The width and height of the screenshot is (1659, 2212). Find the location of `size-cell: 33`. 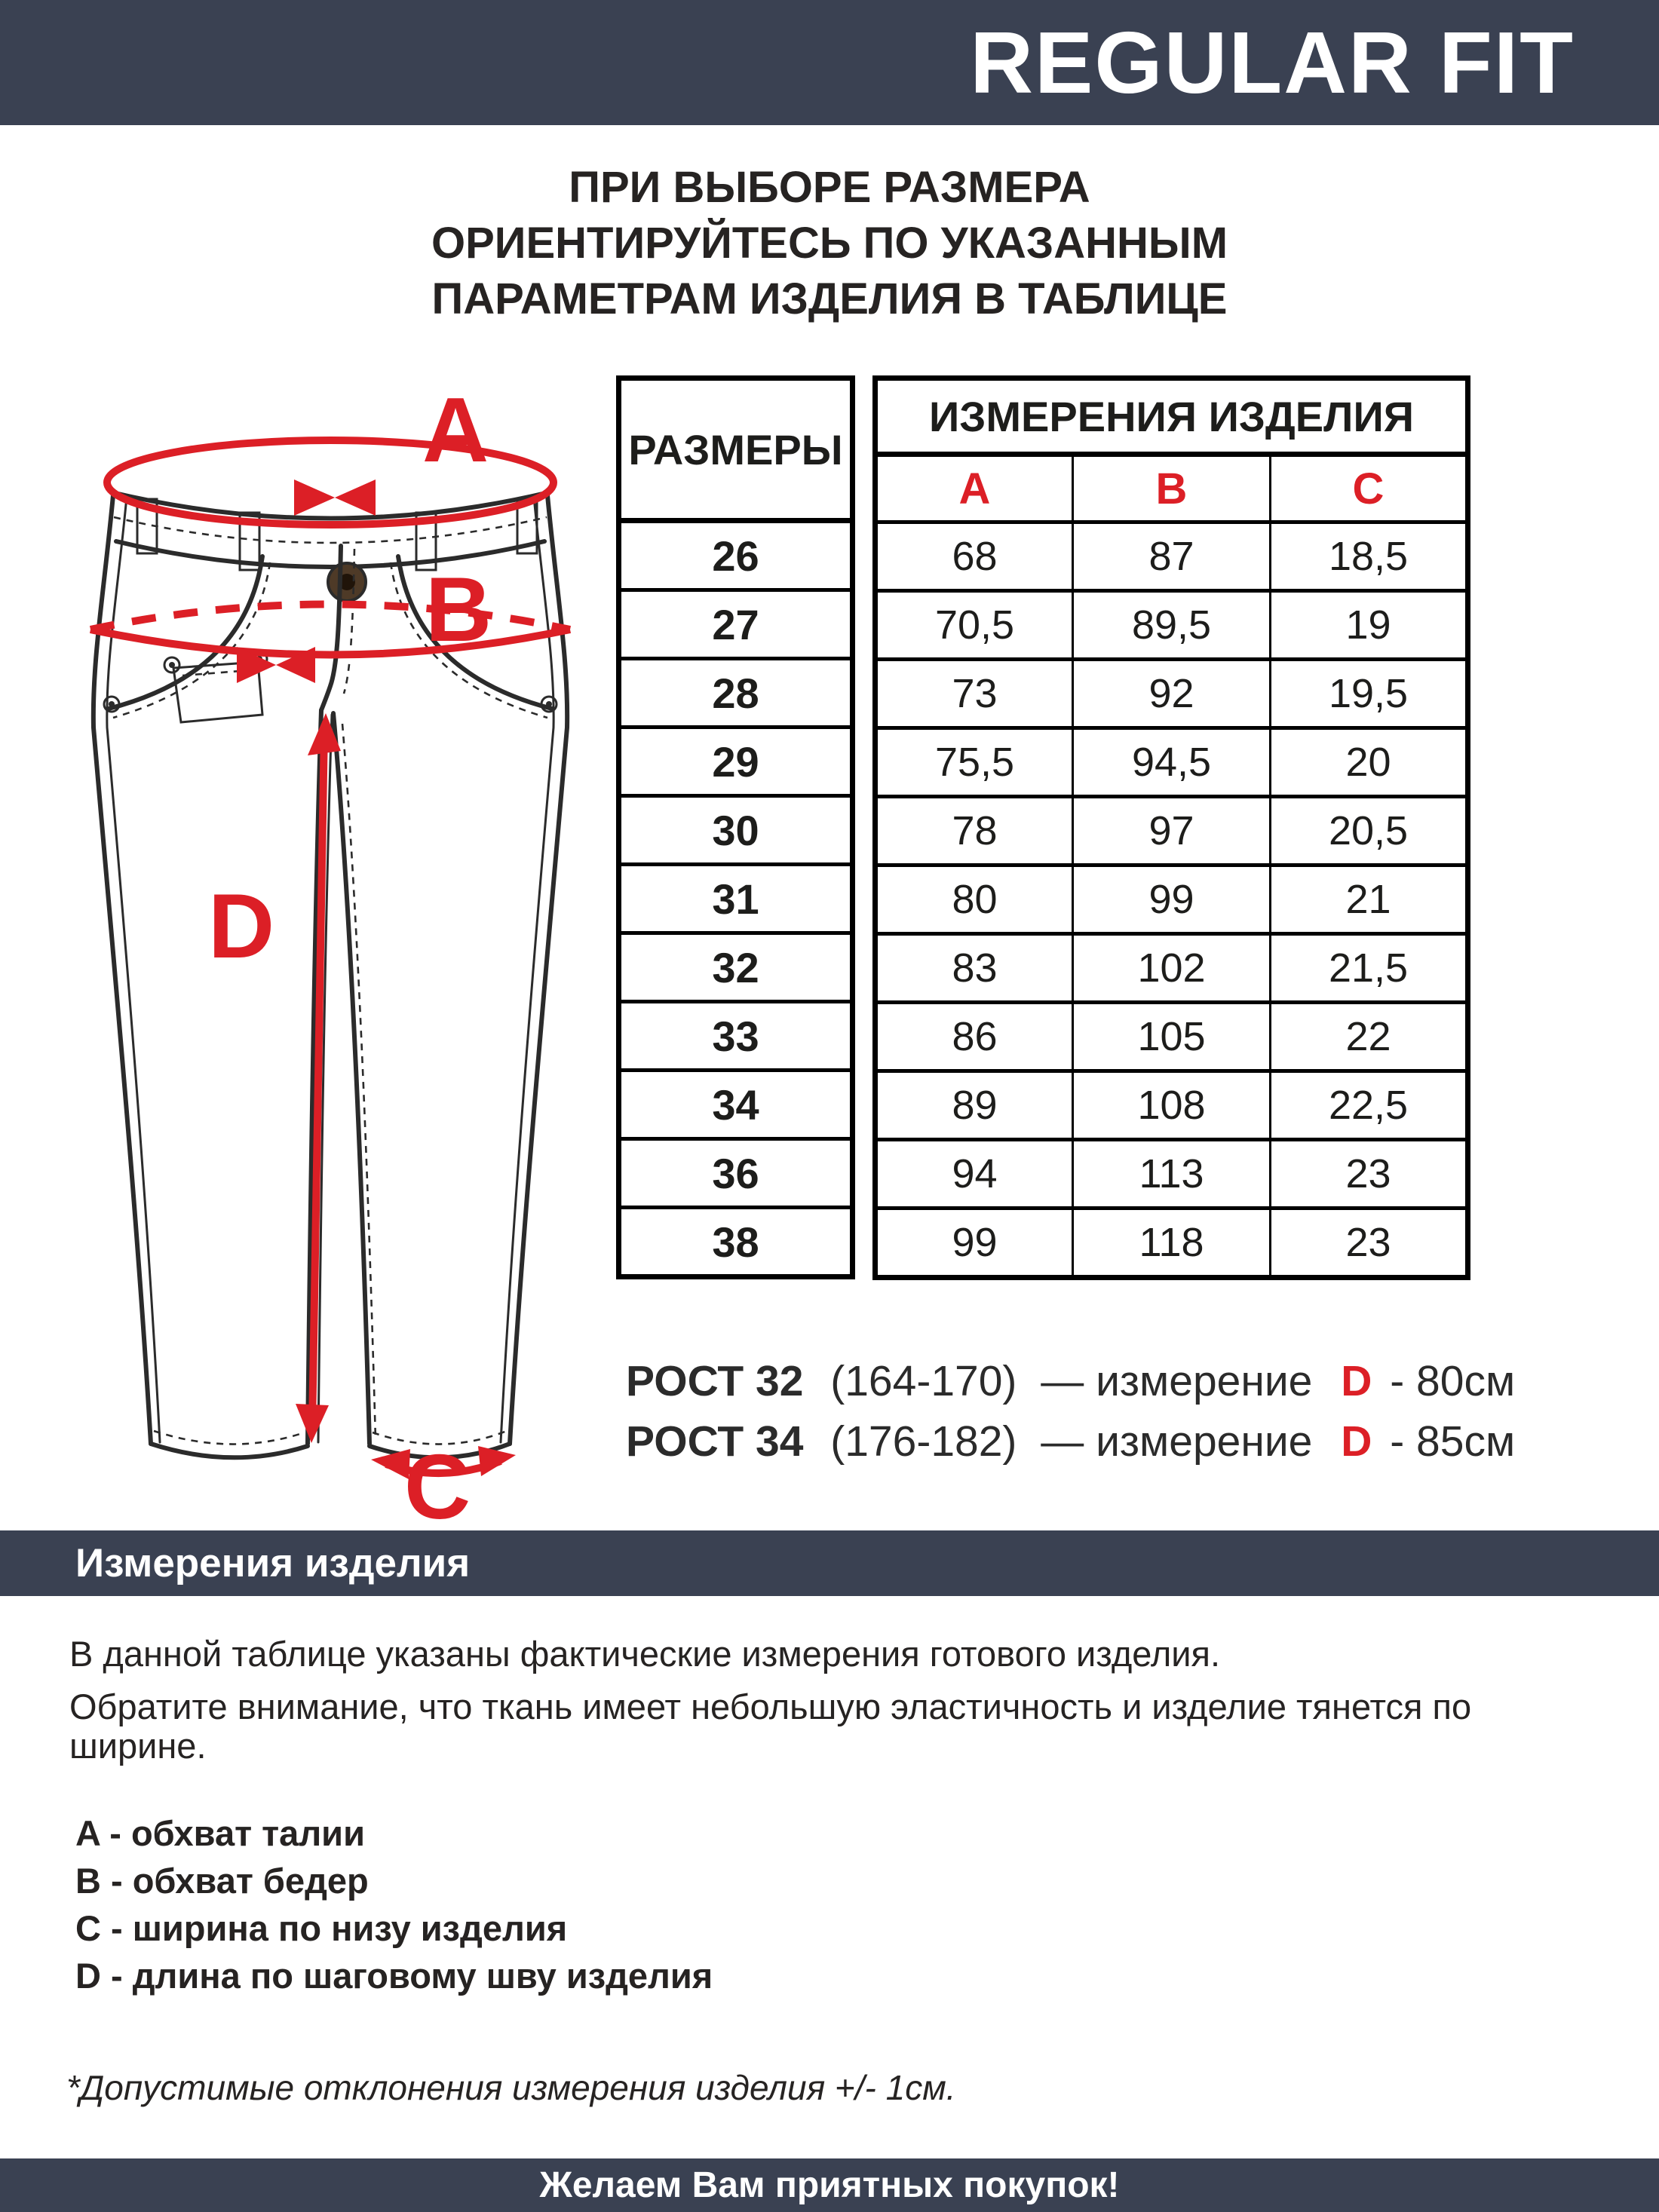

size-cell: 33 is located at coordinates (735, 1036).